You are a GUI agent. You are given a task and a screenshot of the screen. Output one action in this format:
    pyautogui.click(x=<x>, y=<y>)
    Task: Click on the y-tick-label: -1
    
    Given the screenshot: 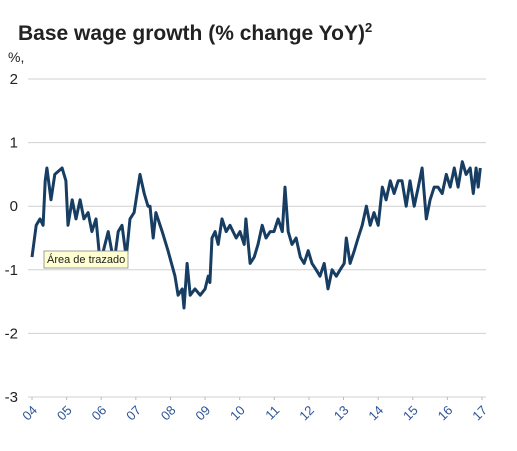 What is the action you would take?
    pyautogui.click(x=11, y=270)
    